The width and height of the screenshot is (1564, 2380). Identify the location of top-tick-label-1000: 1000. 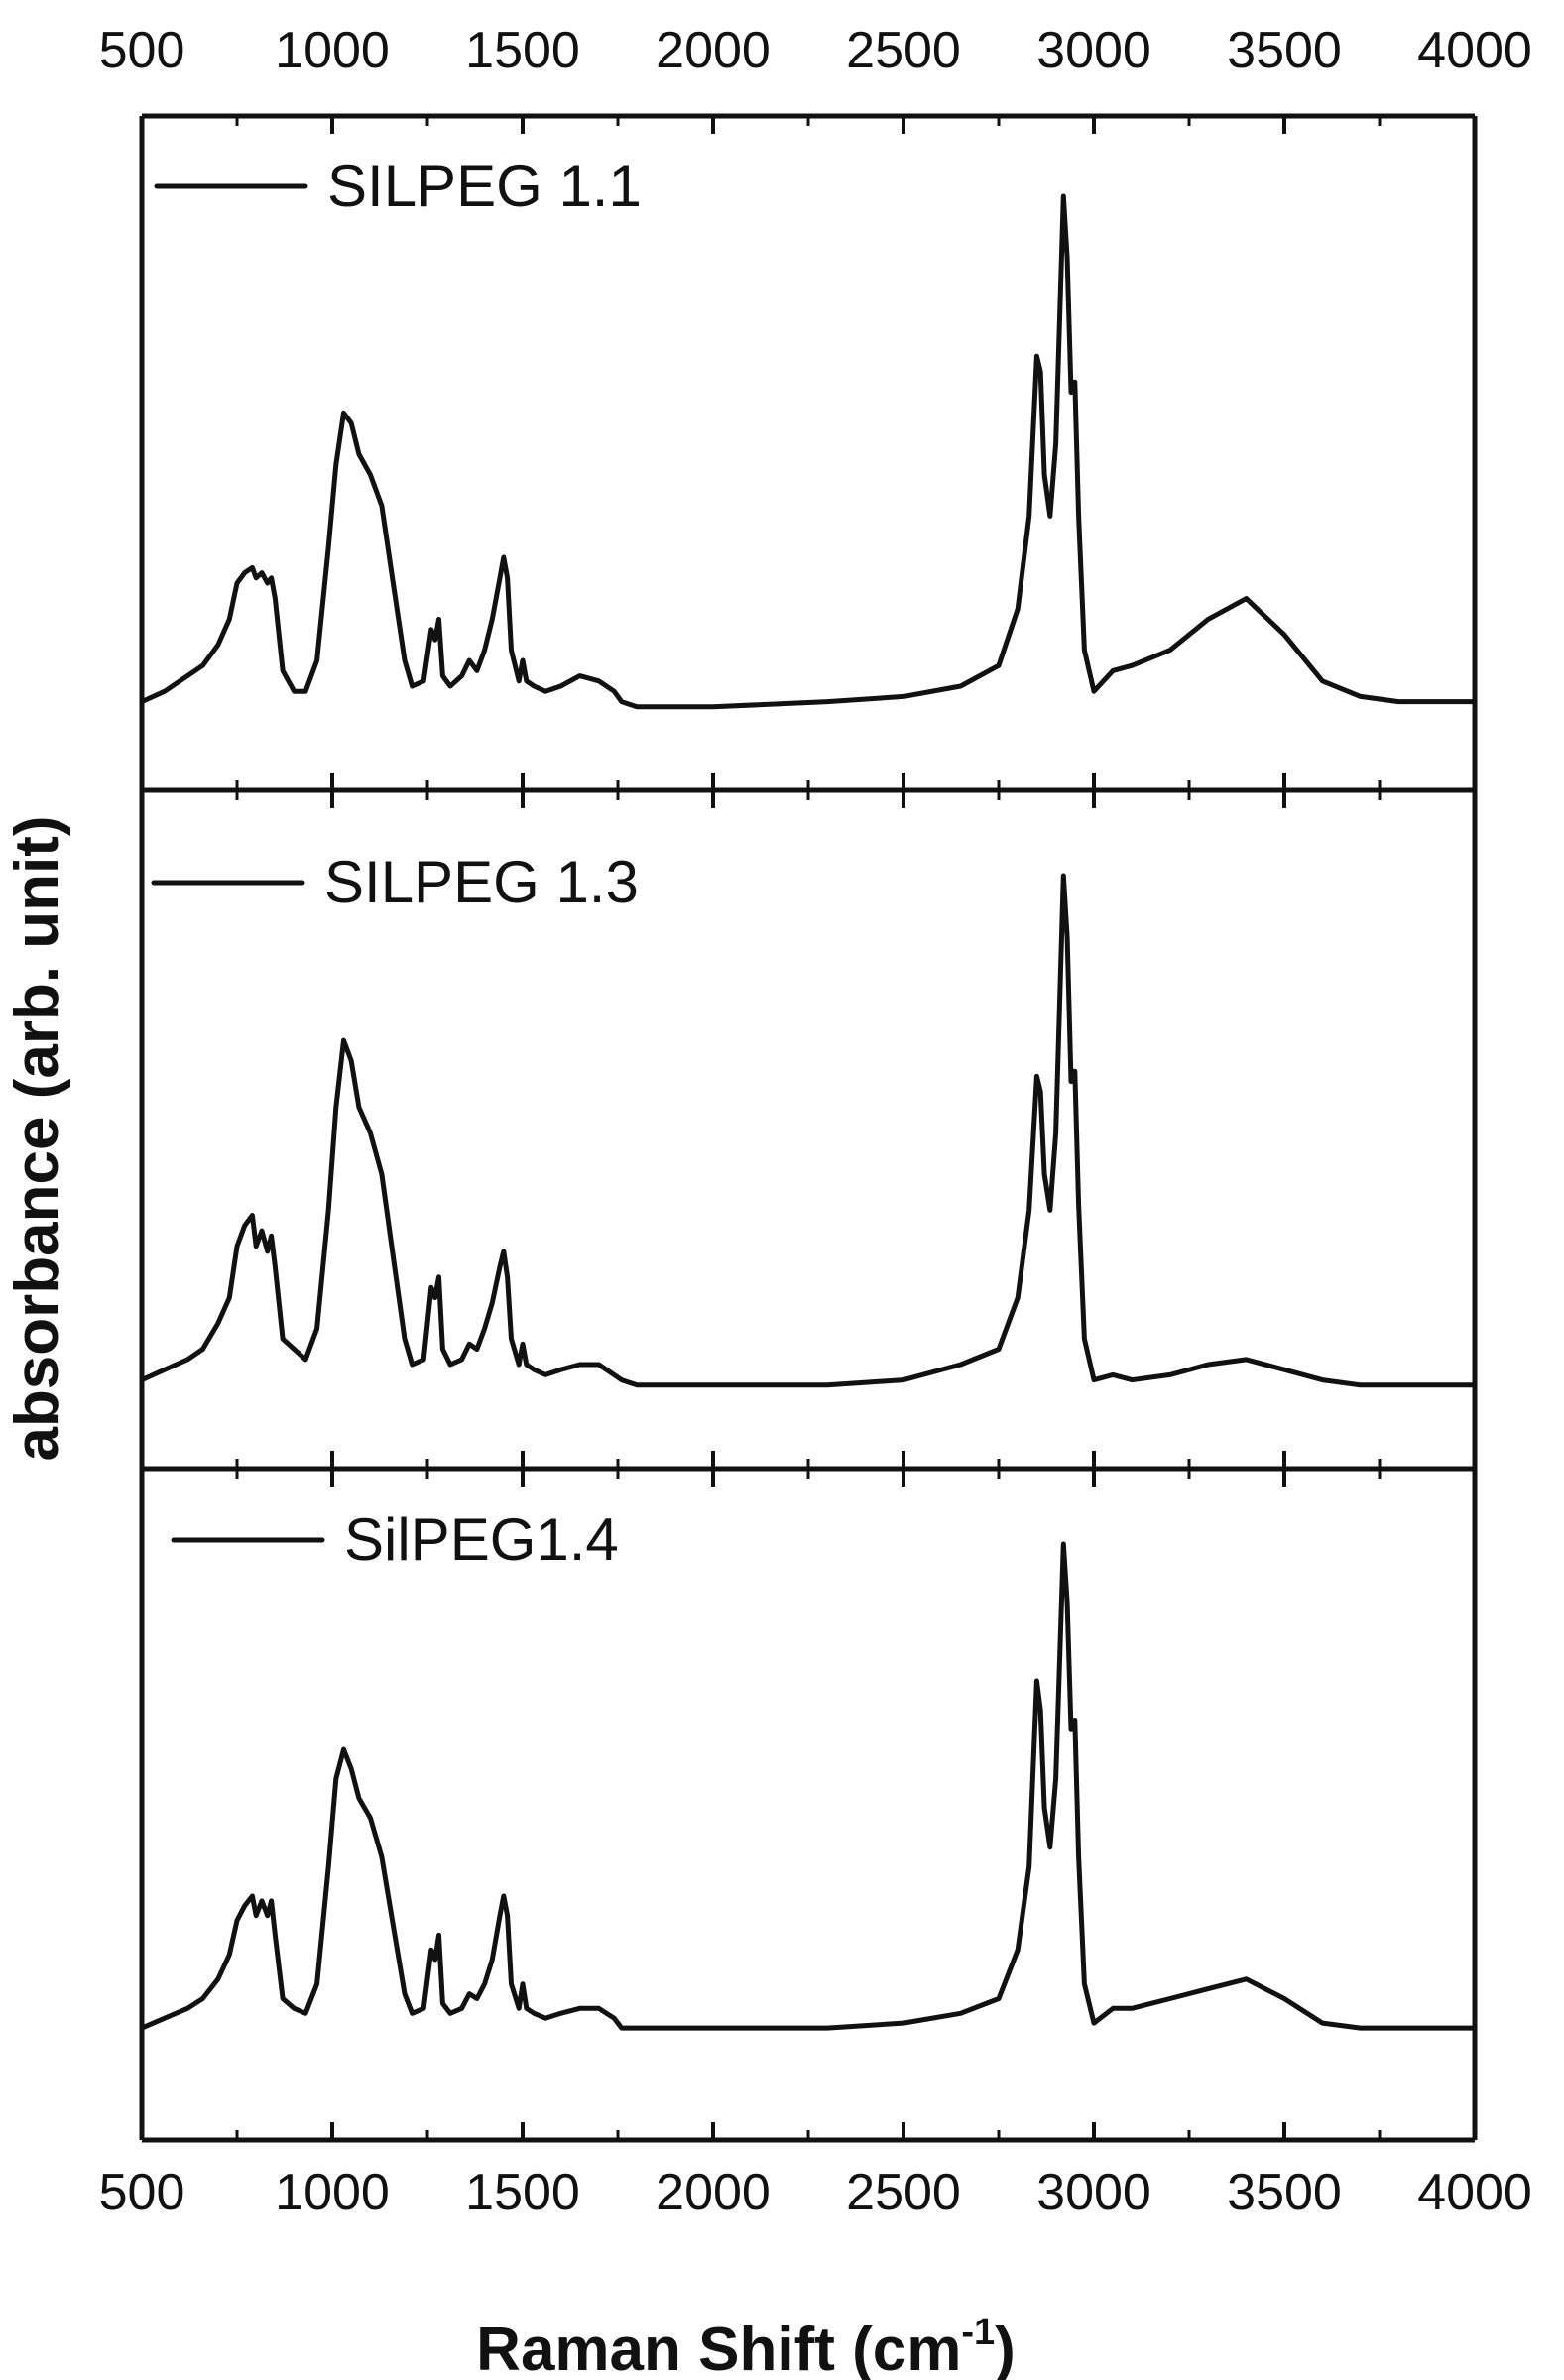
(332, 50).